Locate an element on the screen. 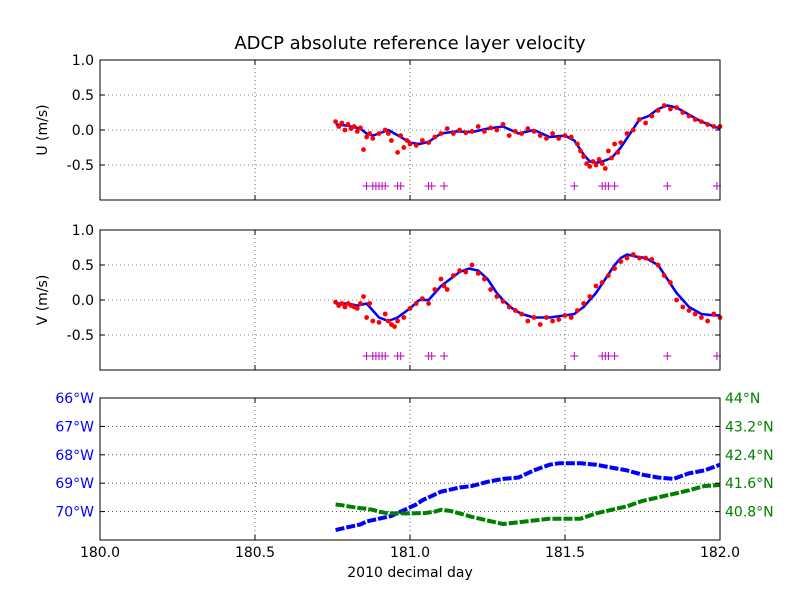  x-tick-label: 180.0 is located at coordinates (100, 553).